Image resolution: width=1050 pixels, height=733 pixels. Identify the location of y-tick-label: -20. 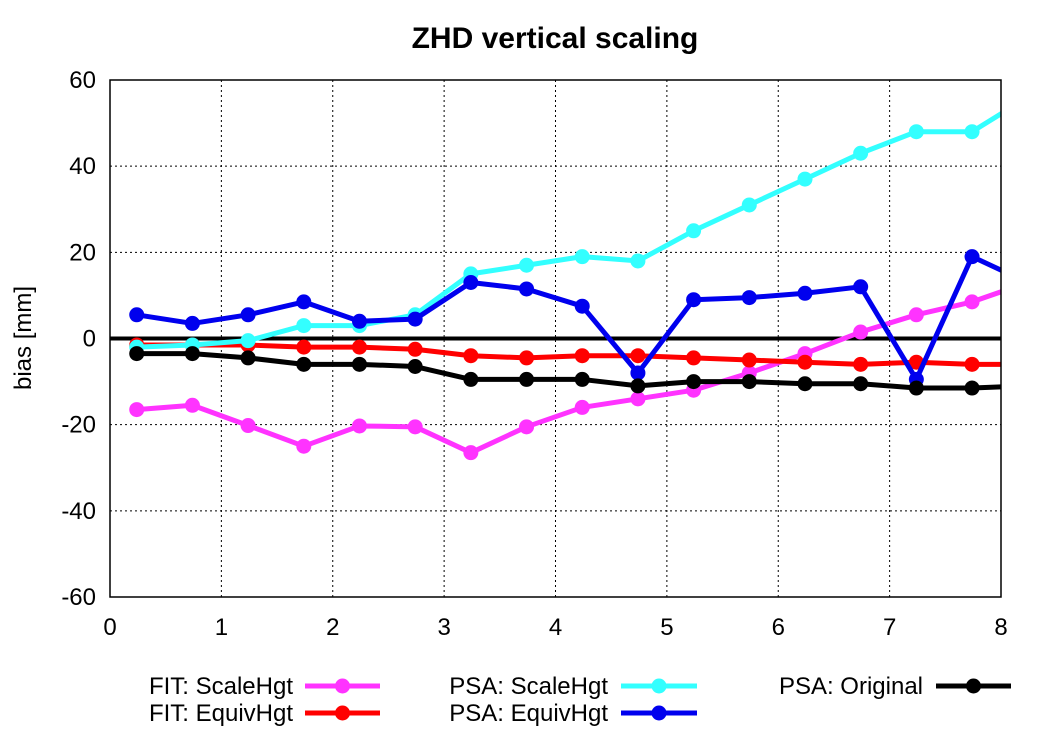
(78, 425).